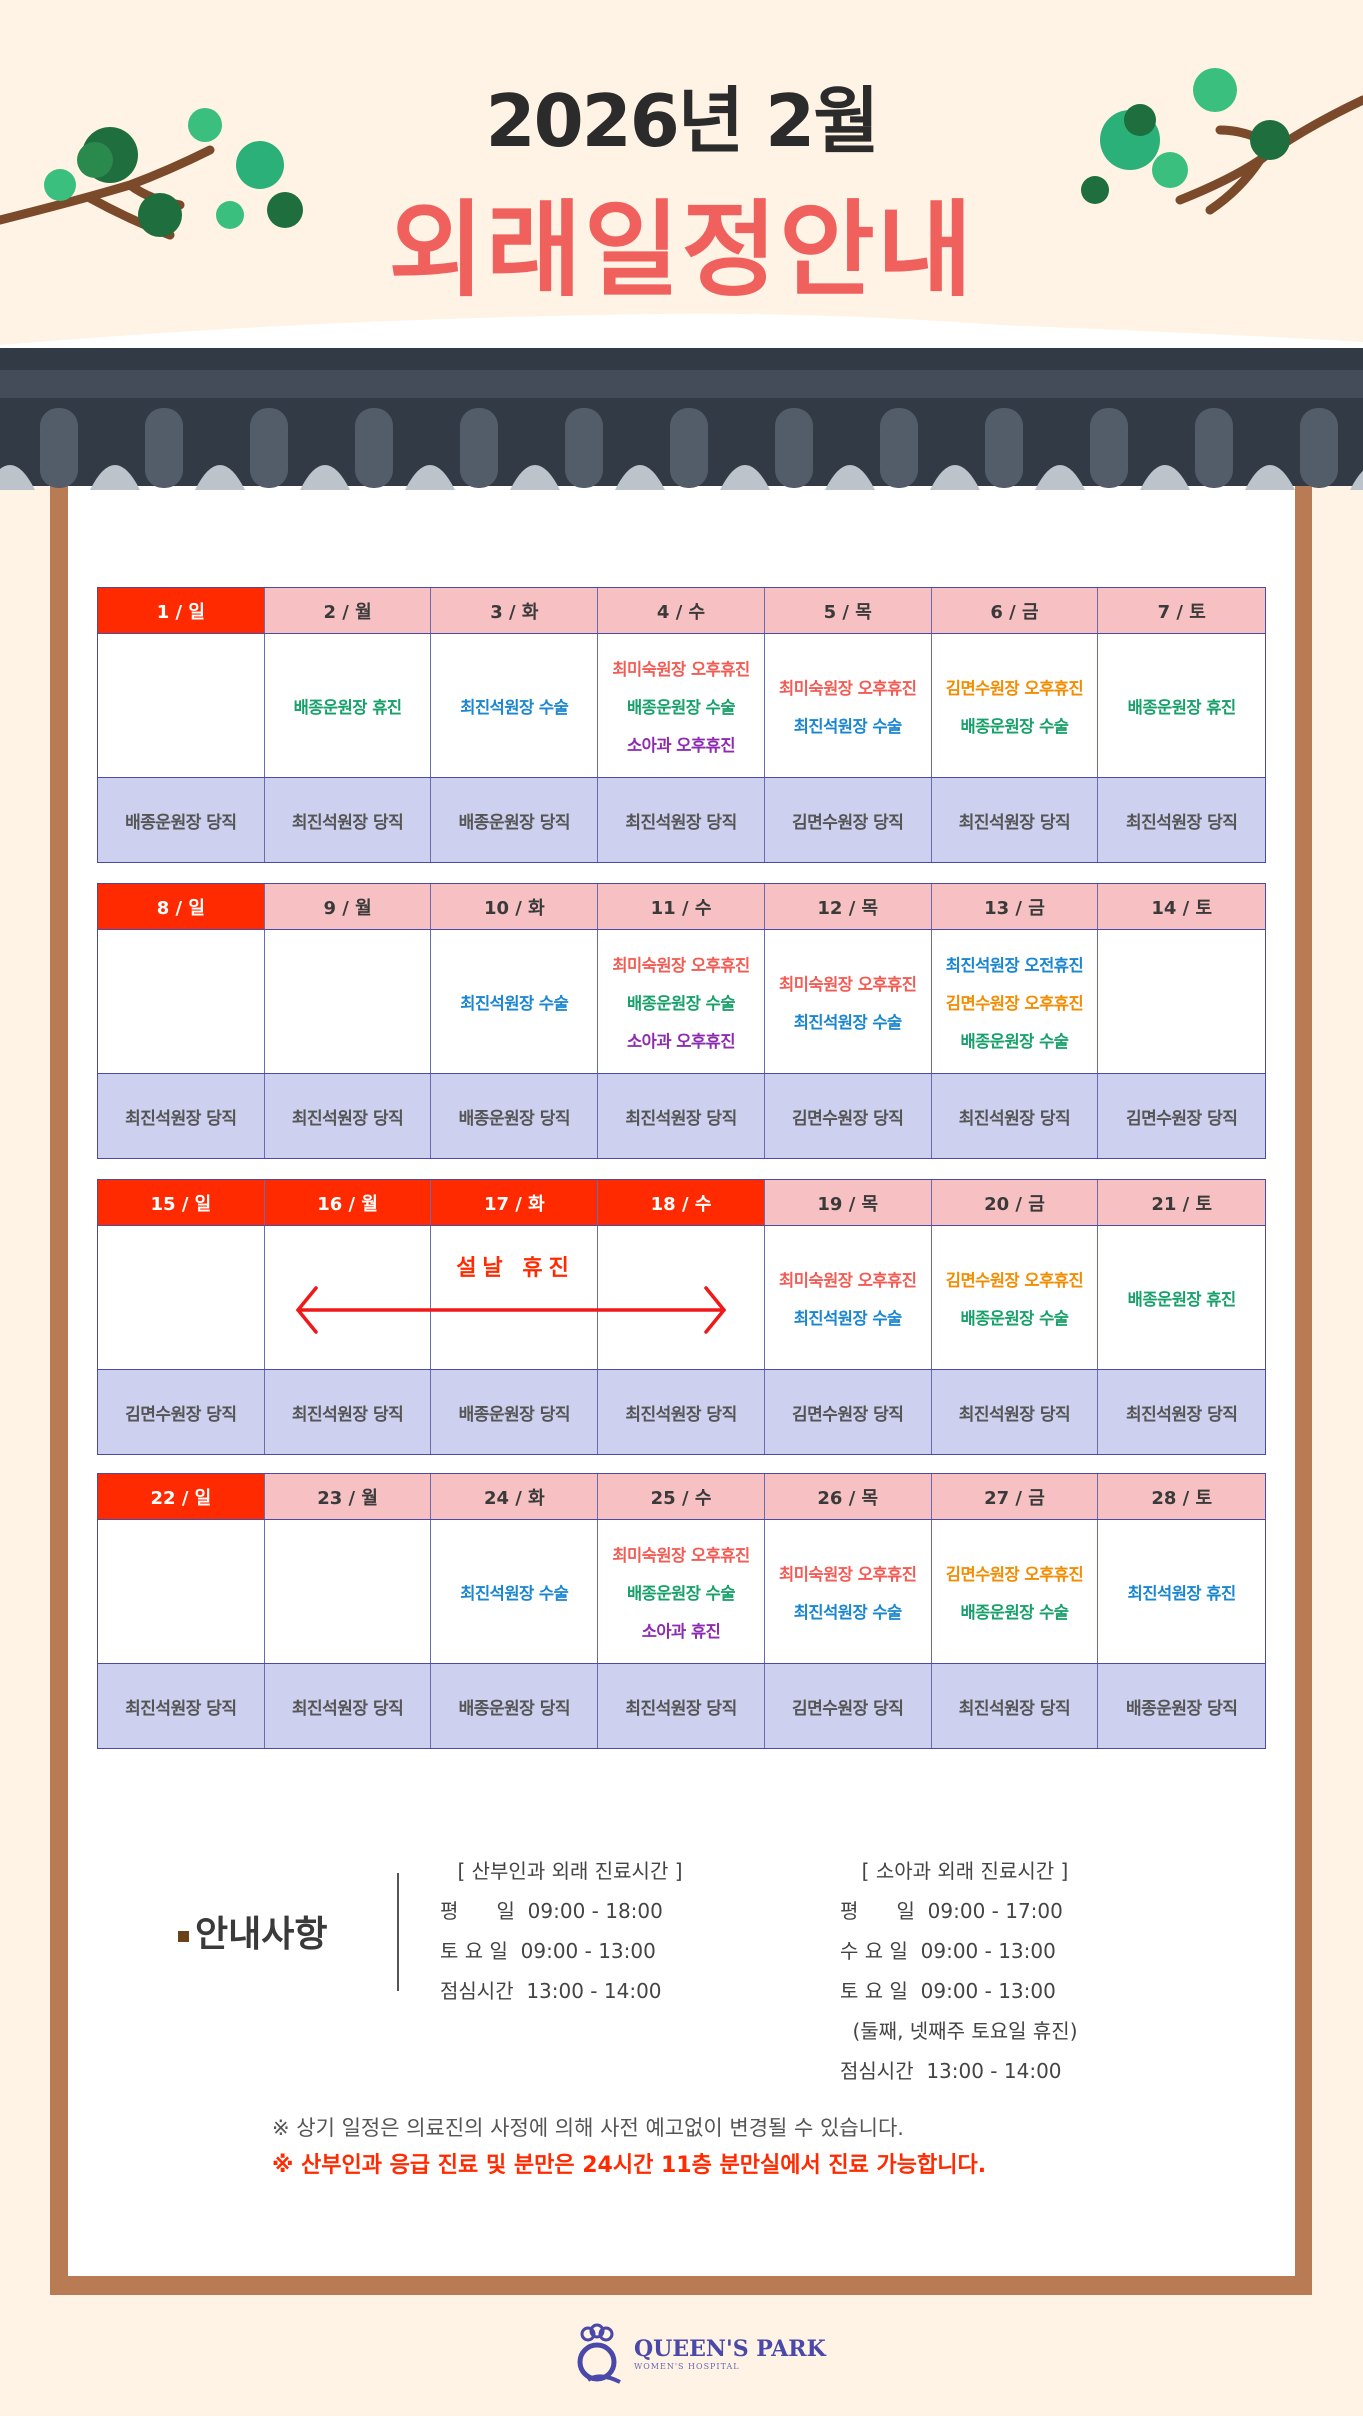 The image size is (1363, 2416). What do you see at coordinates (681, 1631) in the screenshot?
I see `schedule-item: 소아과 휴진` at bounding box center [681, 1631].